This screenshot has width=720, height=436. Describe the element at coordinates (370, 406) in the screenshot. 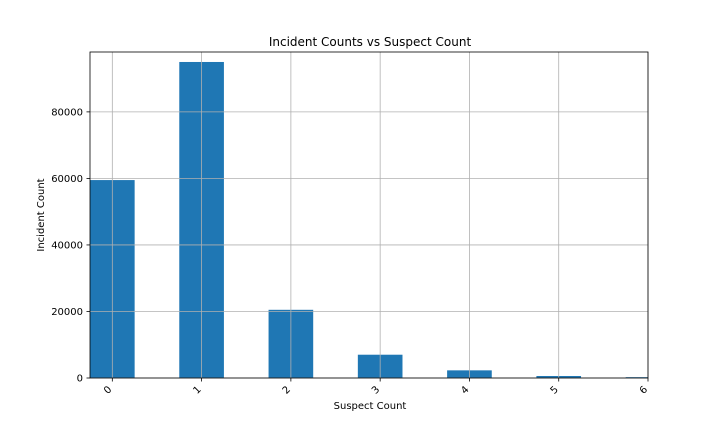

I see `x-axis-label: Suspect Count` at that location.